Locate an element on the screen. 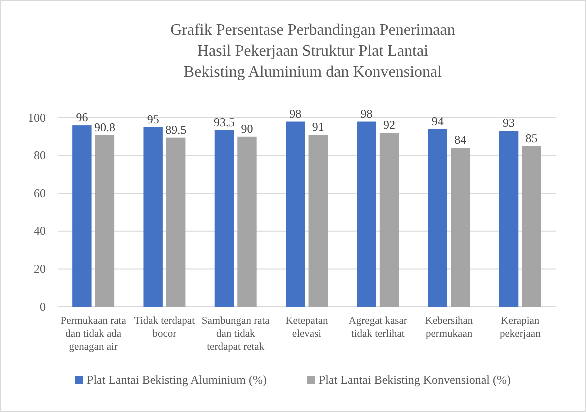  legend-label: Plat Lantai Bekisting Konvensional (%) is located at coordinates (415, 380).